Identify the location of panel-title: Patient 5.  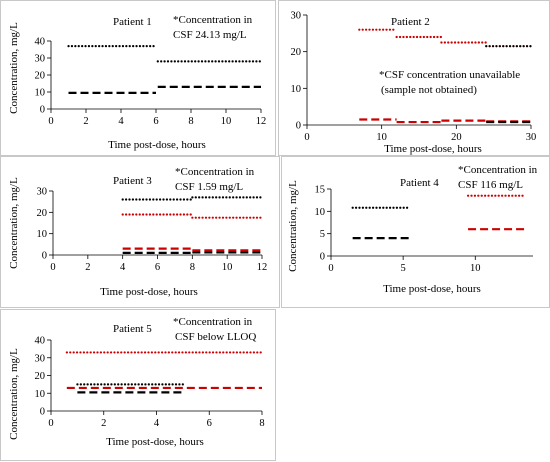
(132, 329).